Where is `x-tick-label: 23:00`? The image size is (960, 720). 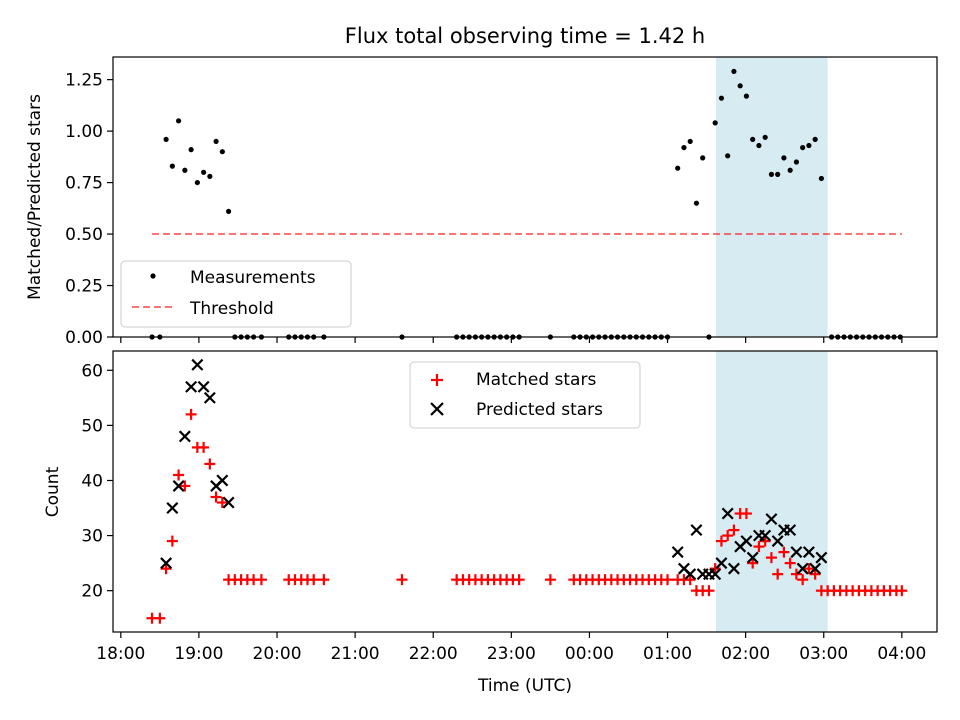 x-tick-label: 23:00 is located at coordinates (511, 654).